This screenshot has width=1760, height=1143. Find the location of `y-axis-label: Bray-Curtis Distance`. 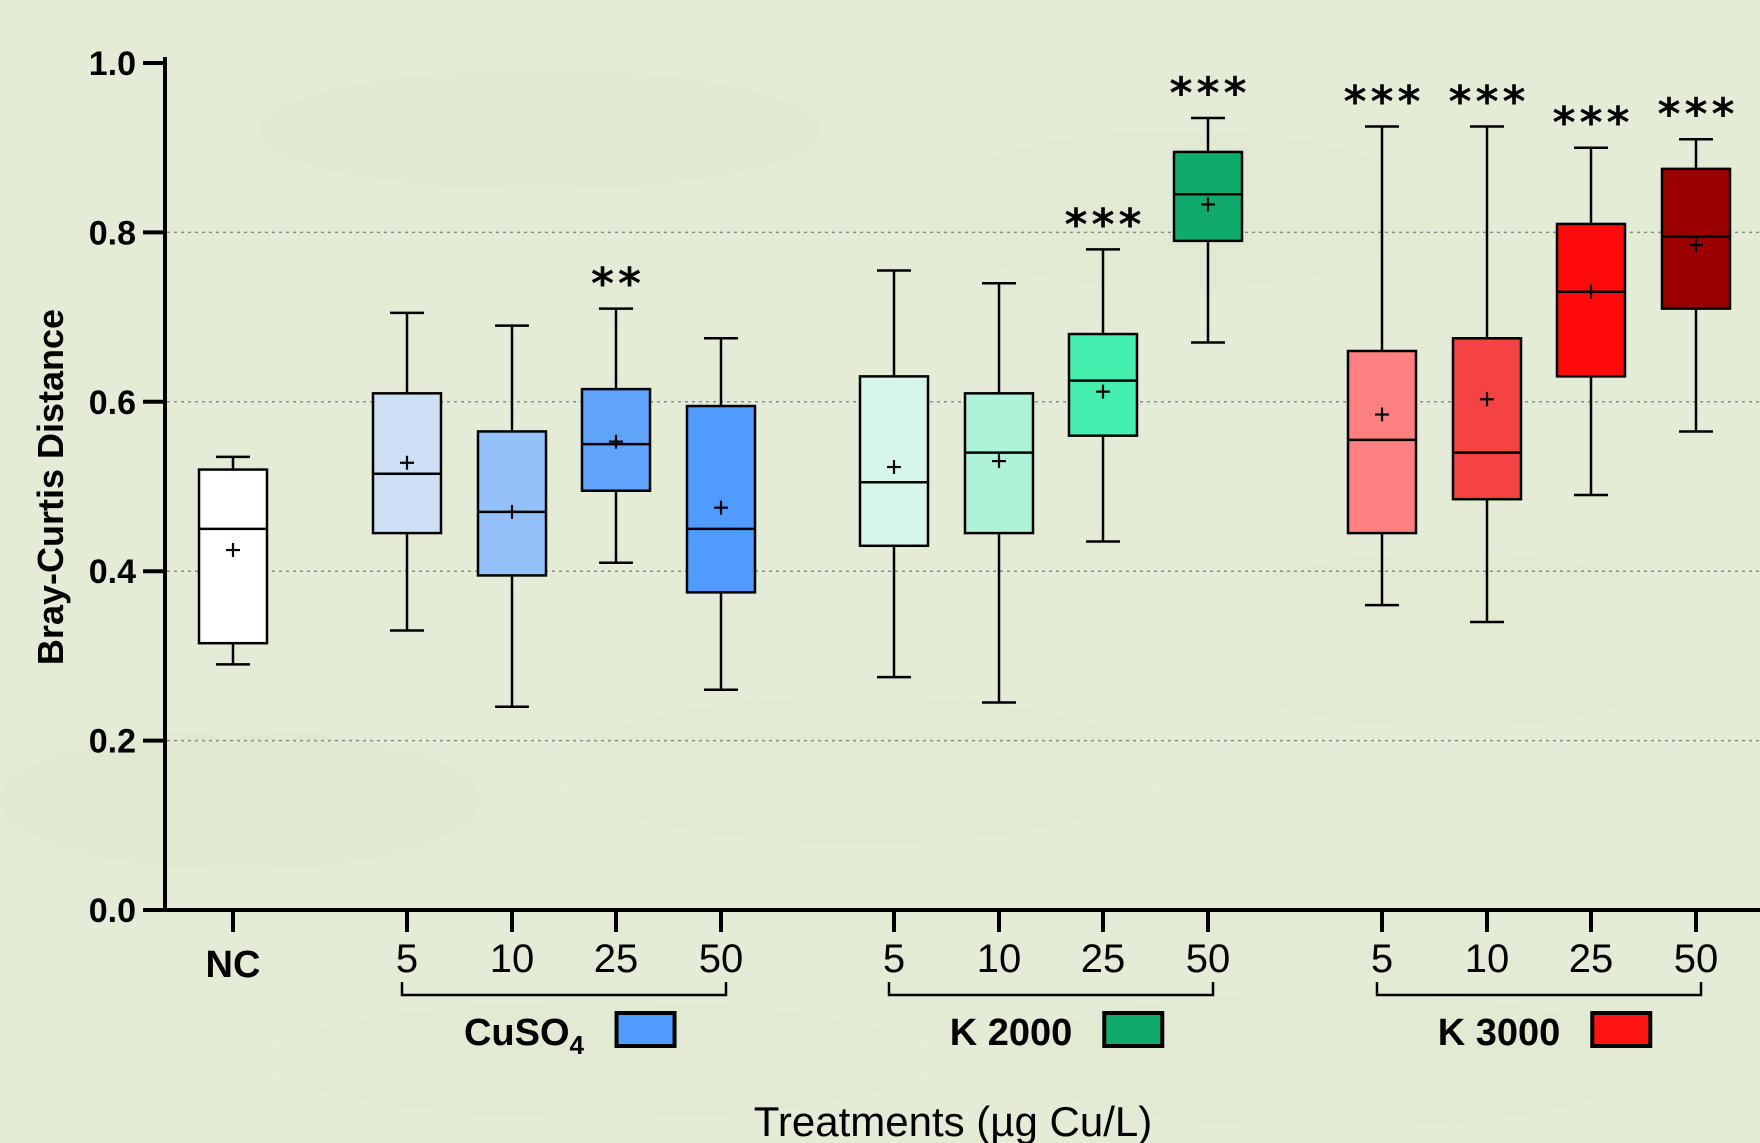

y-axis-label: Bray-Curtis Distance is located at coordinates (50, 487).